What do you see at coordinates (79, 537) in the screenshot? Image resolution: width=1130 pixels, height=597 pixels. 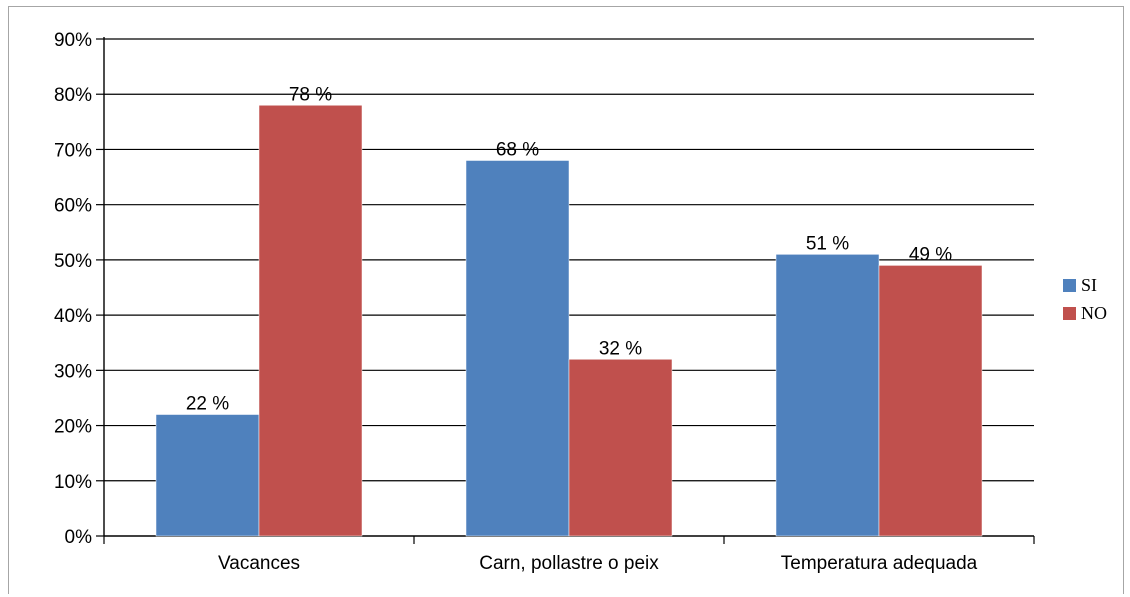 I see `y-tick-label: 0%` at bounding box center [79, 537].